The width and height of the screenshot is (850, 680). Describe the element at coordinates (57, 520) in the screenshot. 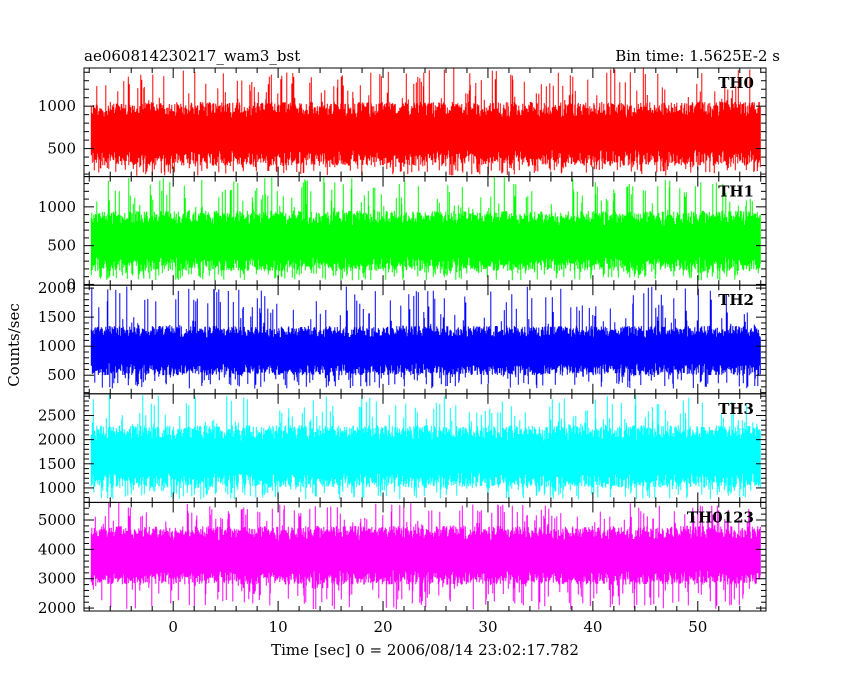

I see `y-tick-label: 5000` at that location.